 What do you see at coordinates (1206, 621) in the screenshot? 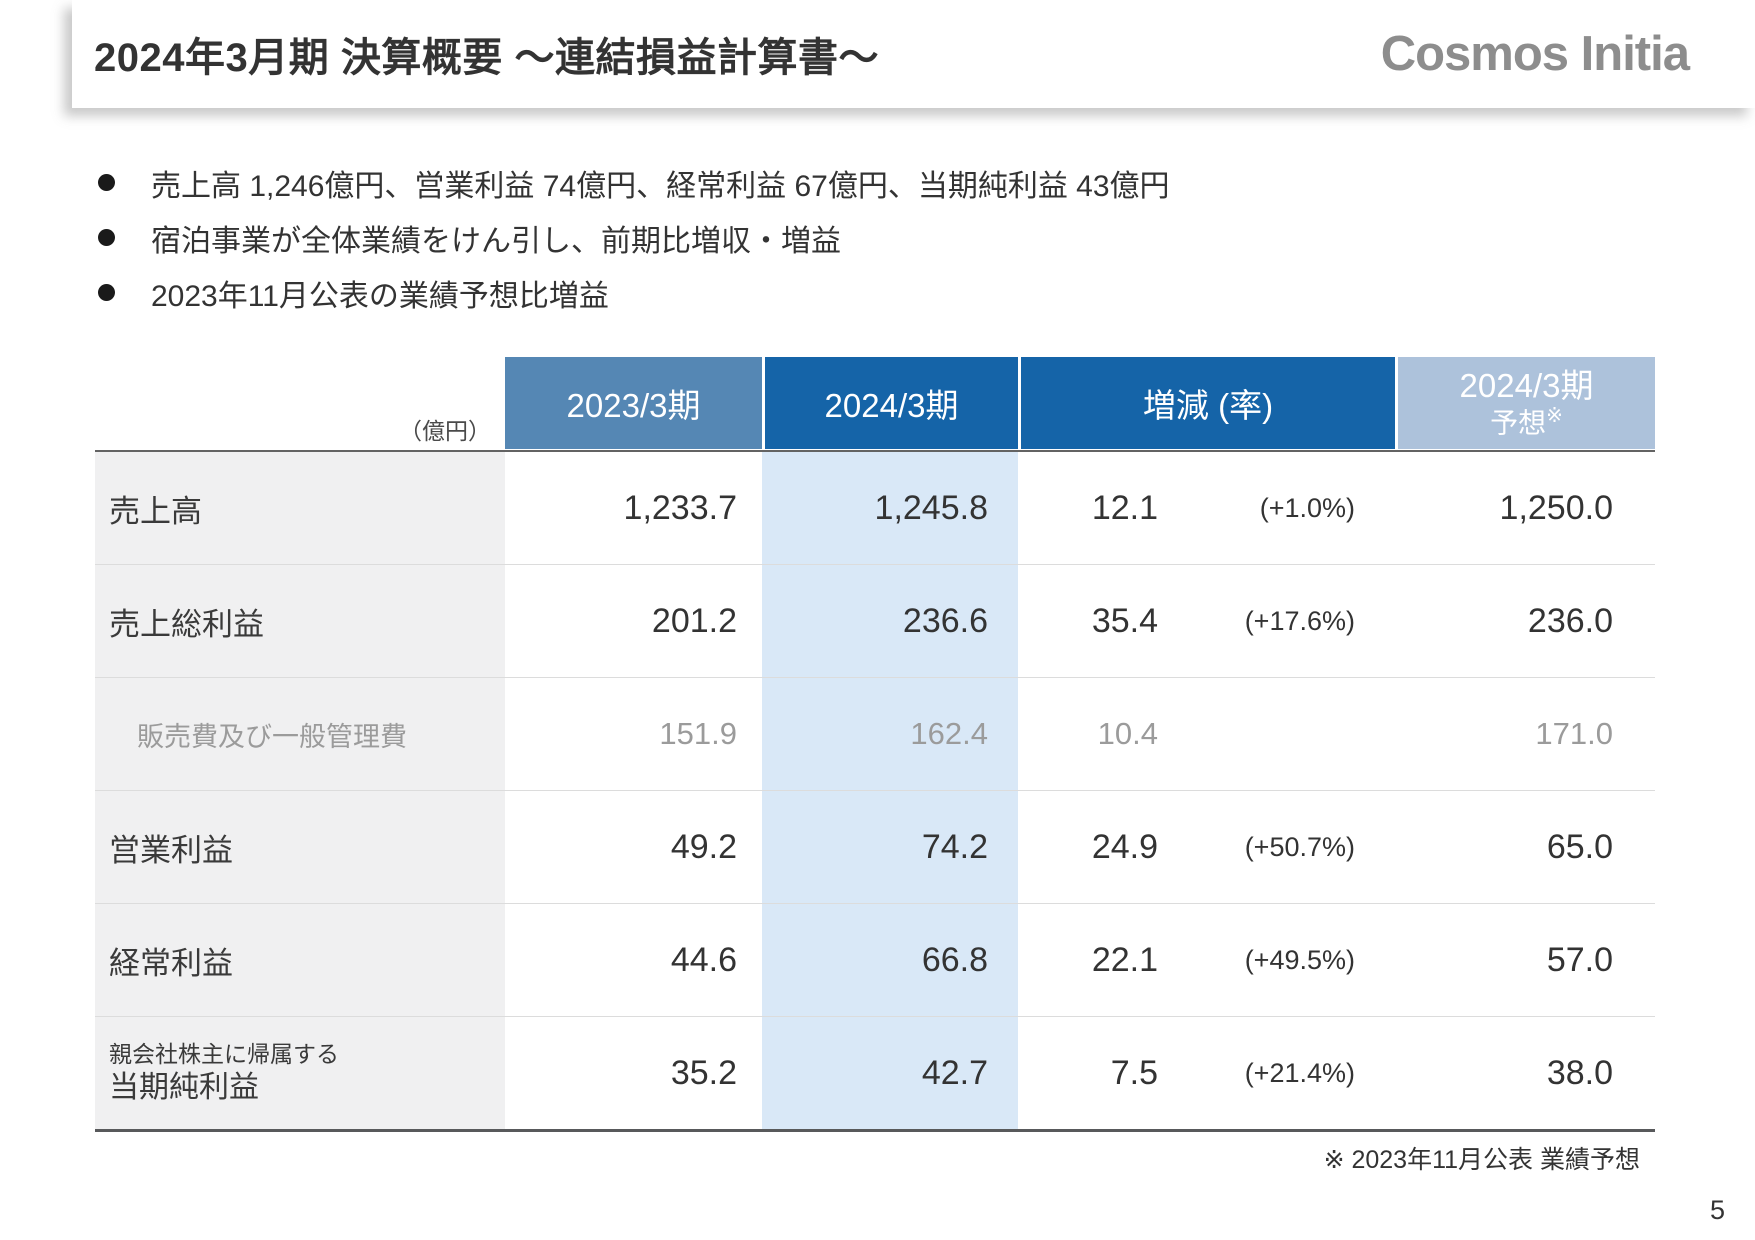
I see `cell-change: 35.4 (+17.6%)` at bounding box center [1206, 621].